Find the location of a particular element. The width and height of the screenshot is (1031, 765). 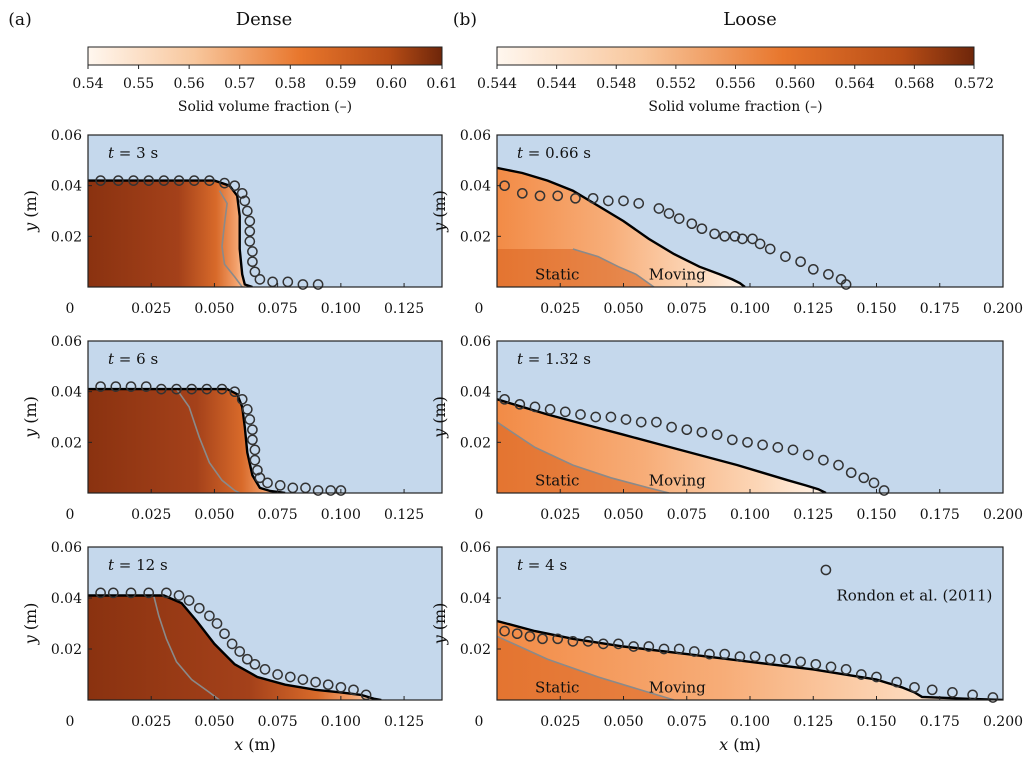

time-label: t = 0.66 s is located at coordinates (554, 153).